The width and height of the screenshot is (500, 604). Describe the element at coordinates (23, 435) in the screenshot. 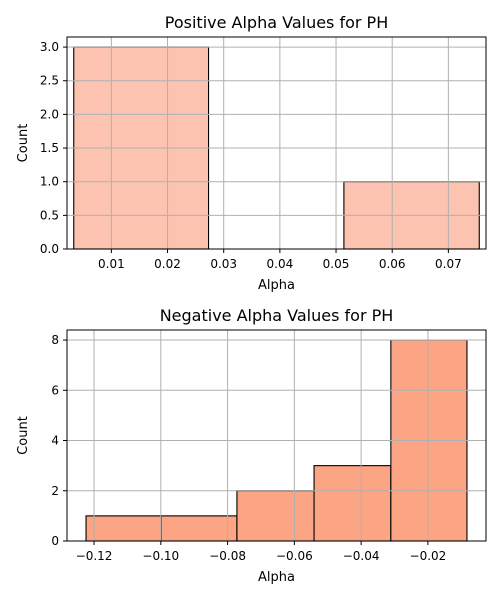

I see `chart-2-y-axis-label: Count` at that location.